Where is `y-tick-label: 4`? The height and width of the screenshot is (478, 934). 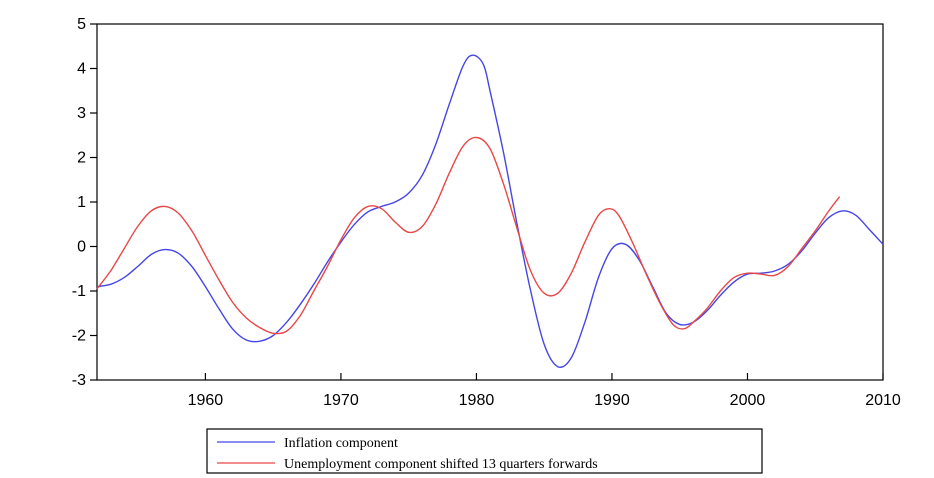
y-tick-label: 4 is located at coordinates (81, 69).